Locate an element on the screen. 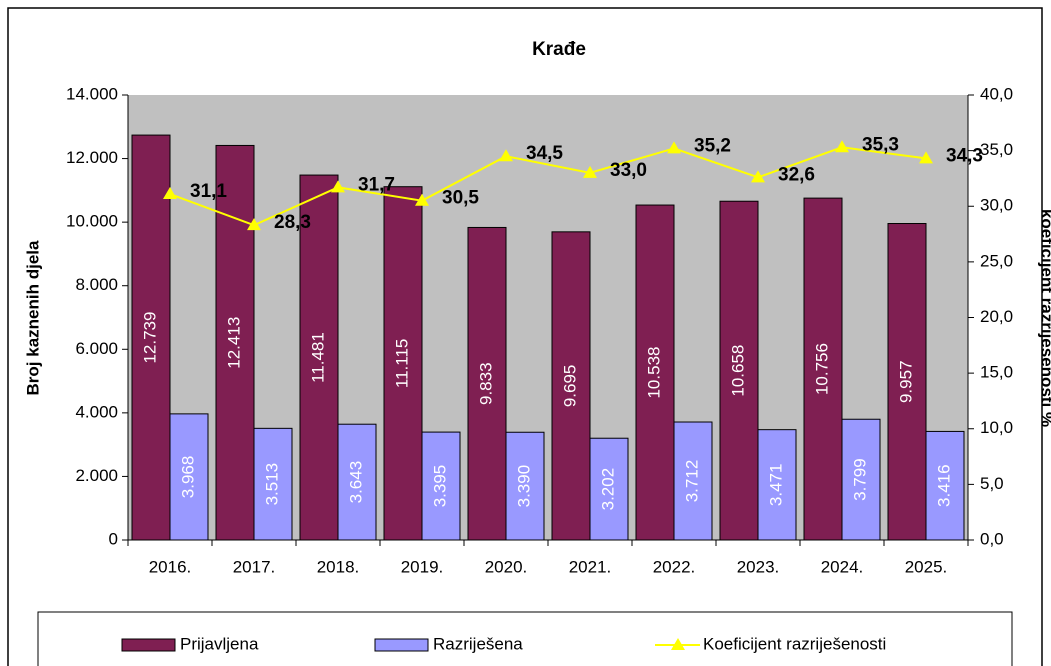  bar-value-label: 3.471 is located at coordinates (775, 485).